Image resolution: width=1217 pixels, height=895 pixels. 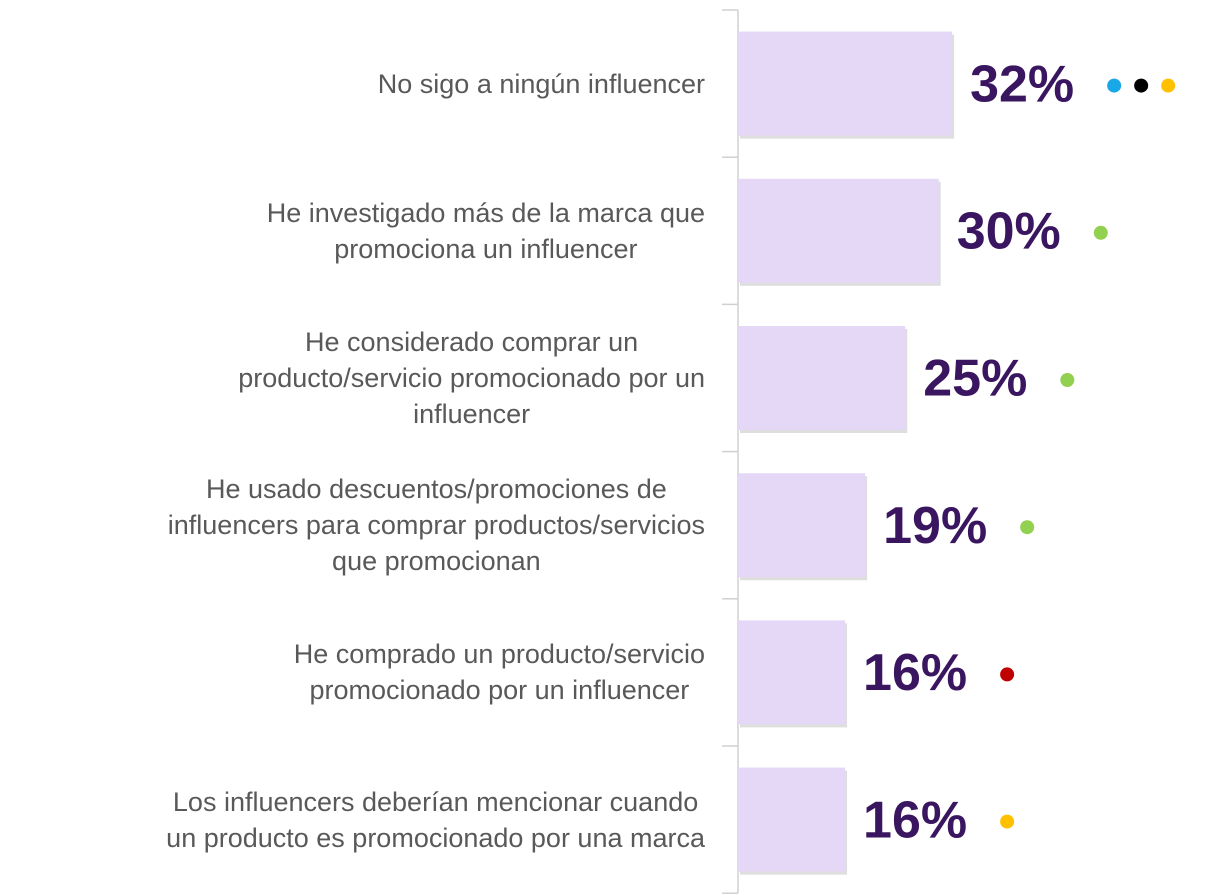 What do you see at coordinates (975, 379) in the screenshot?
I see `value-label: 25%` at bounding box center [975, 379].